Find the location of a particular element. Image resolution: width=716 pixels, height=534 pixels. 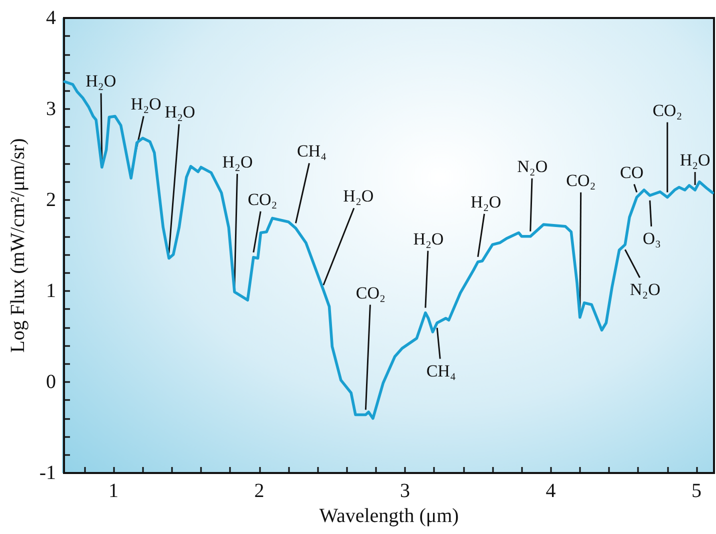

y-tick-label: 3 is located at coordinates (51, 109).